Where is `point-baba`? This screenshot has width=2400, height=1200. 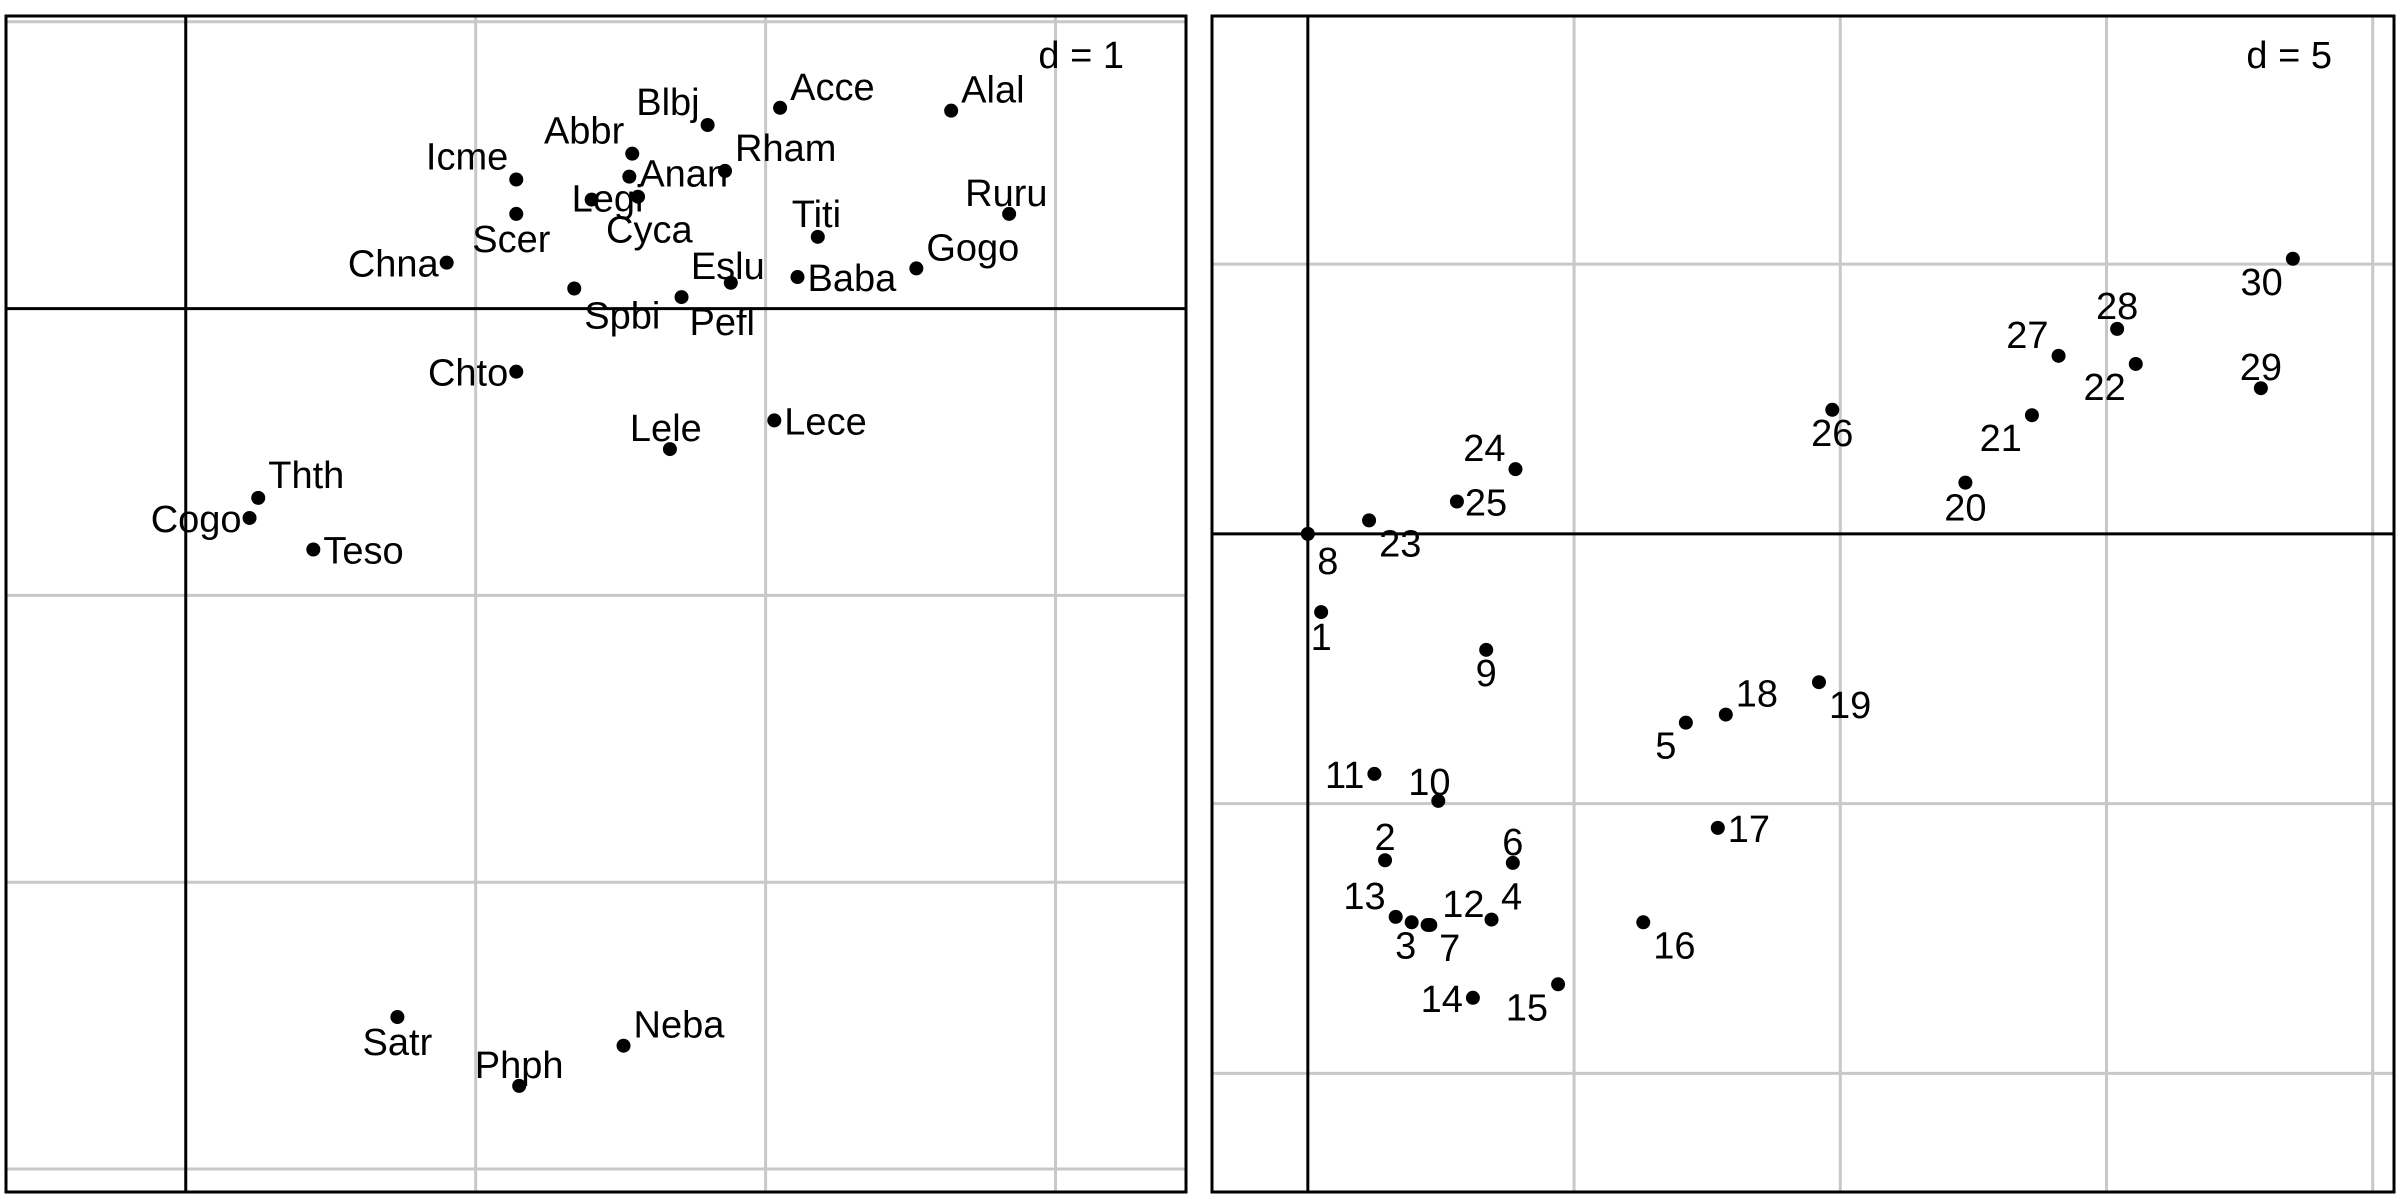 point-baba is located at coordinates (797, 277).